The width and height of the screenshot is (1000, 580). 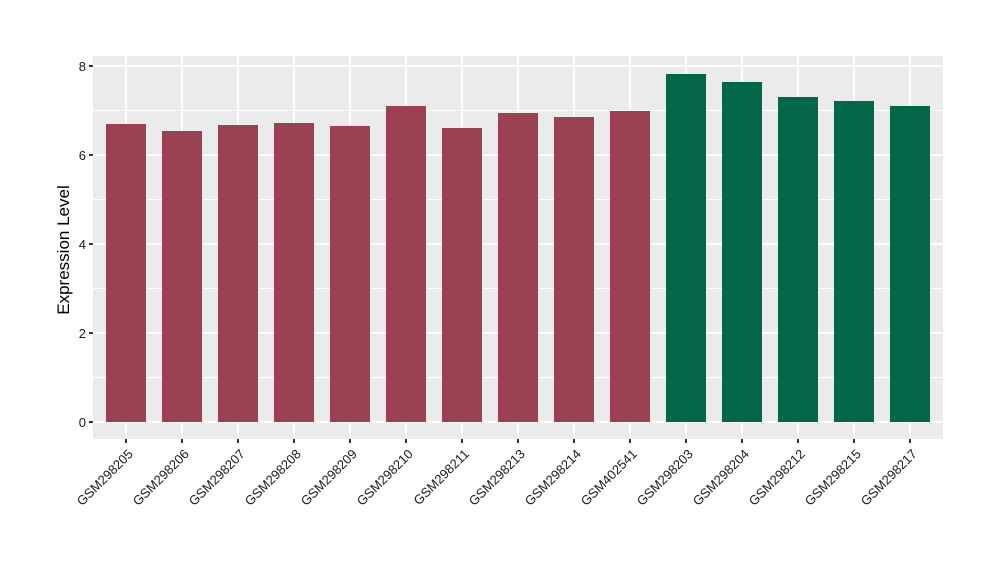 What do you see at coordinates (461, 274) in the screenshot?
I see `bar-GSM298211` at bounding box center [461, 274].